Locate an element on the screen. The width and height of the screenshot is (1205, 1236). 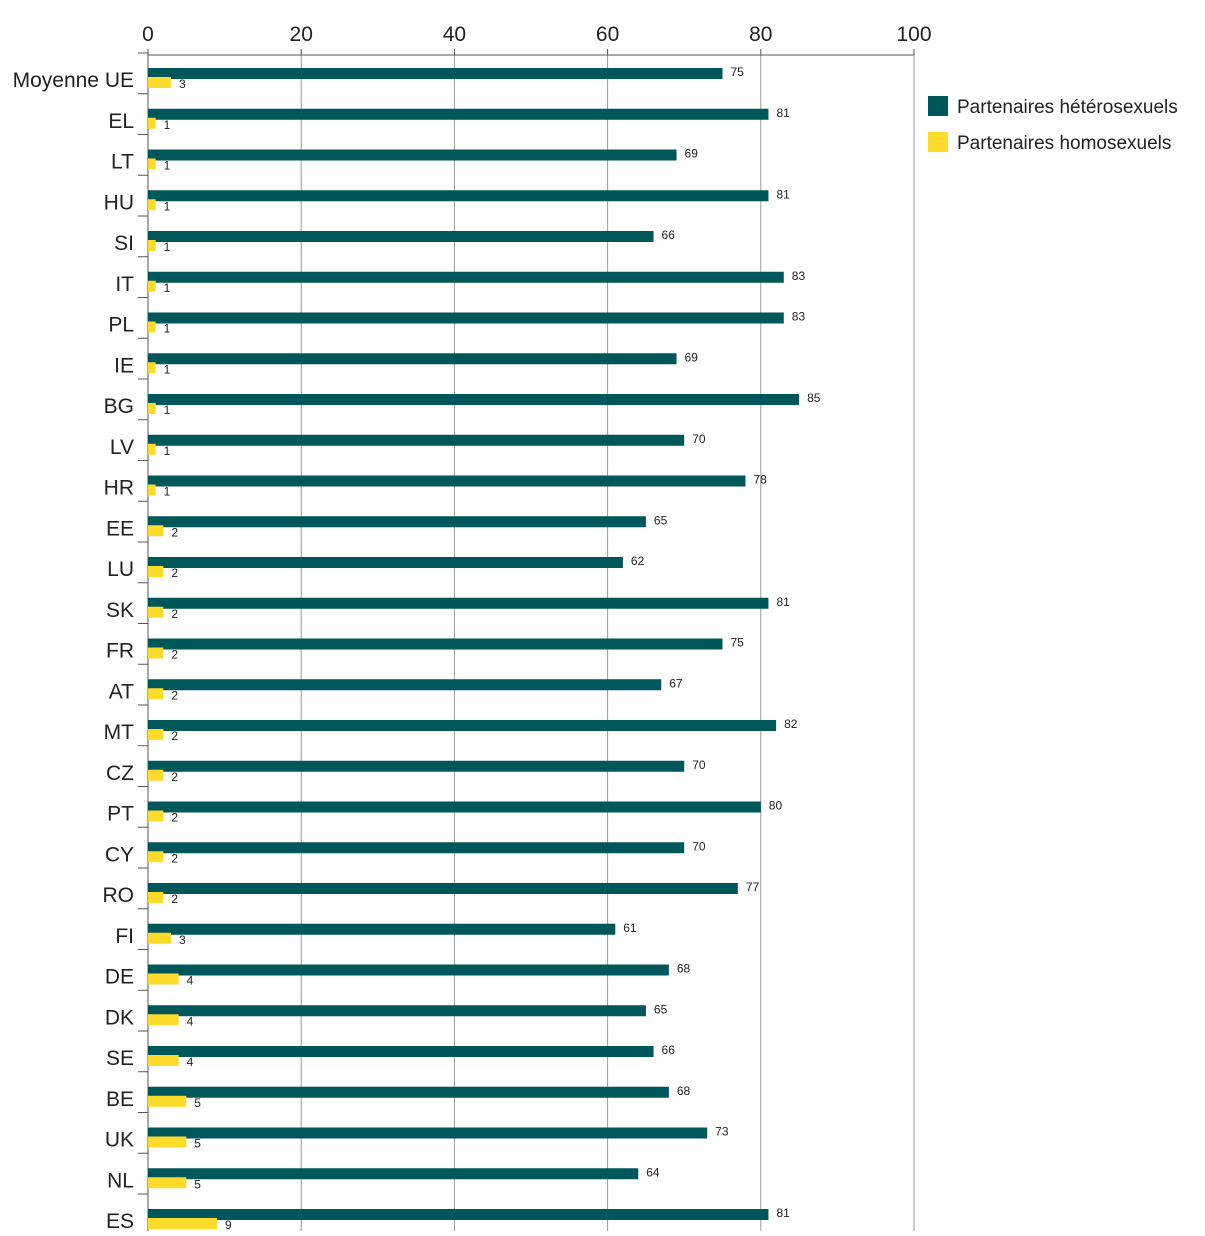
category-label: LU is located at coordinates (120, 569).